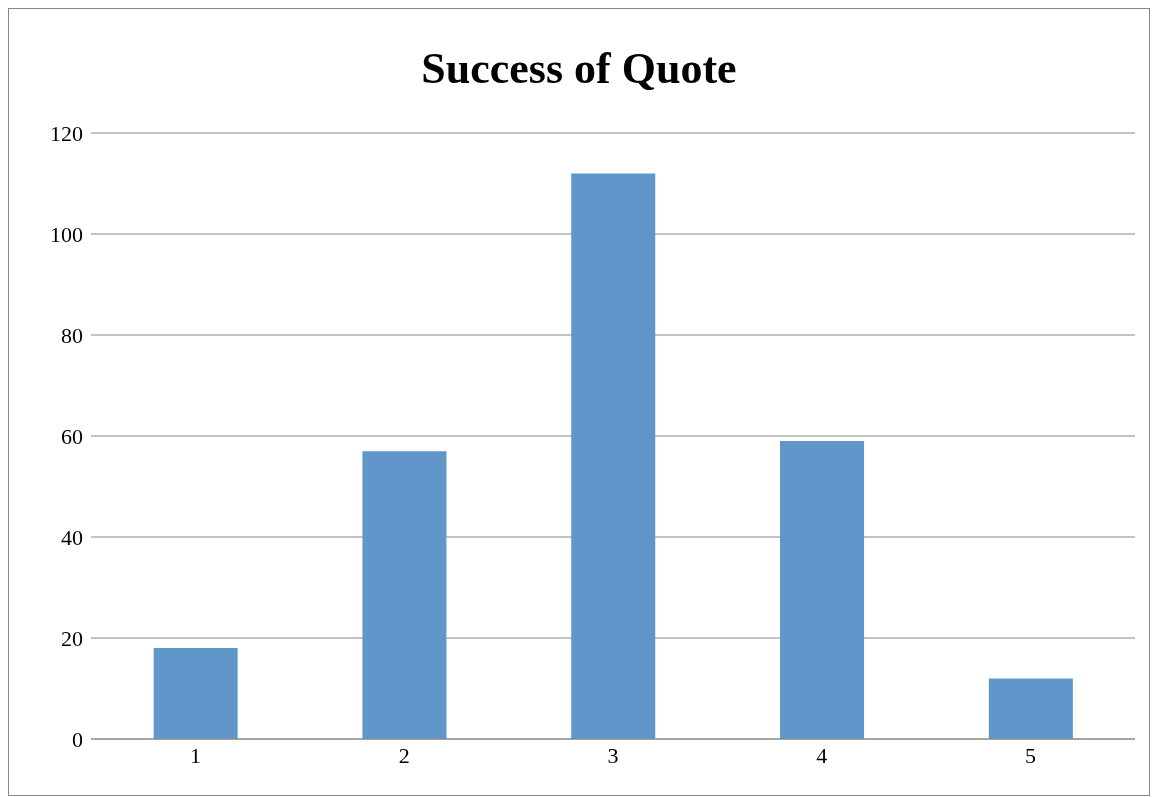 The width and height of the screenshot is (1157, 797). I want to click on x-tick-label: 1, so click(195, 755).